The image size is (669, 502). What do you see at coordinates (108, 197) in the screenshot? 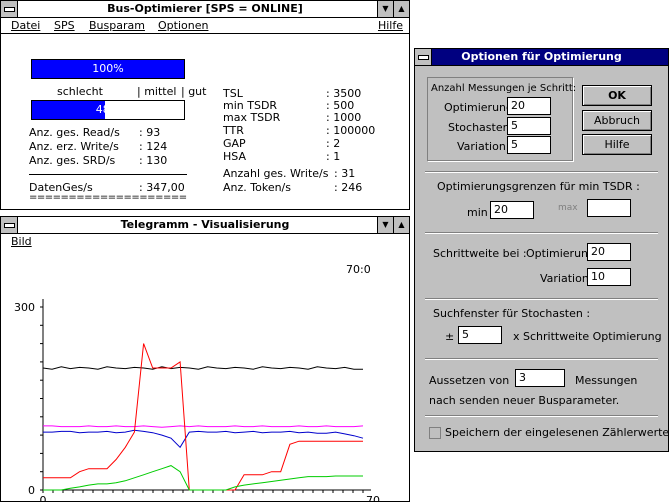
I see `double-rule: ====================` at bounding box center [108, 197].